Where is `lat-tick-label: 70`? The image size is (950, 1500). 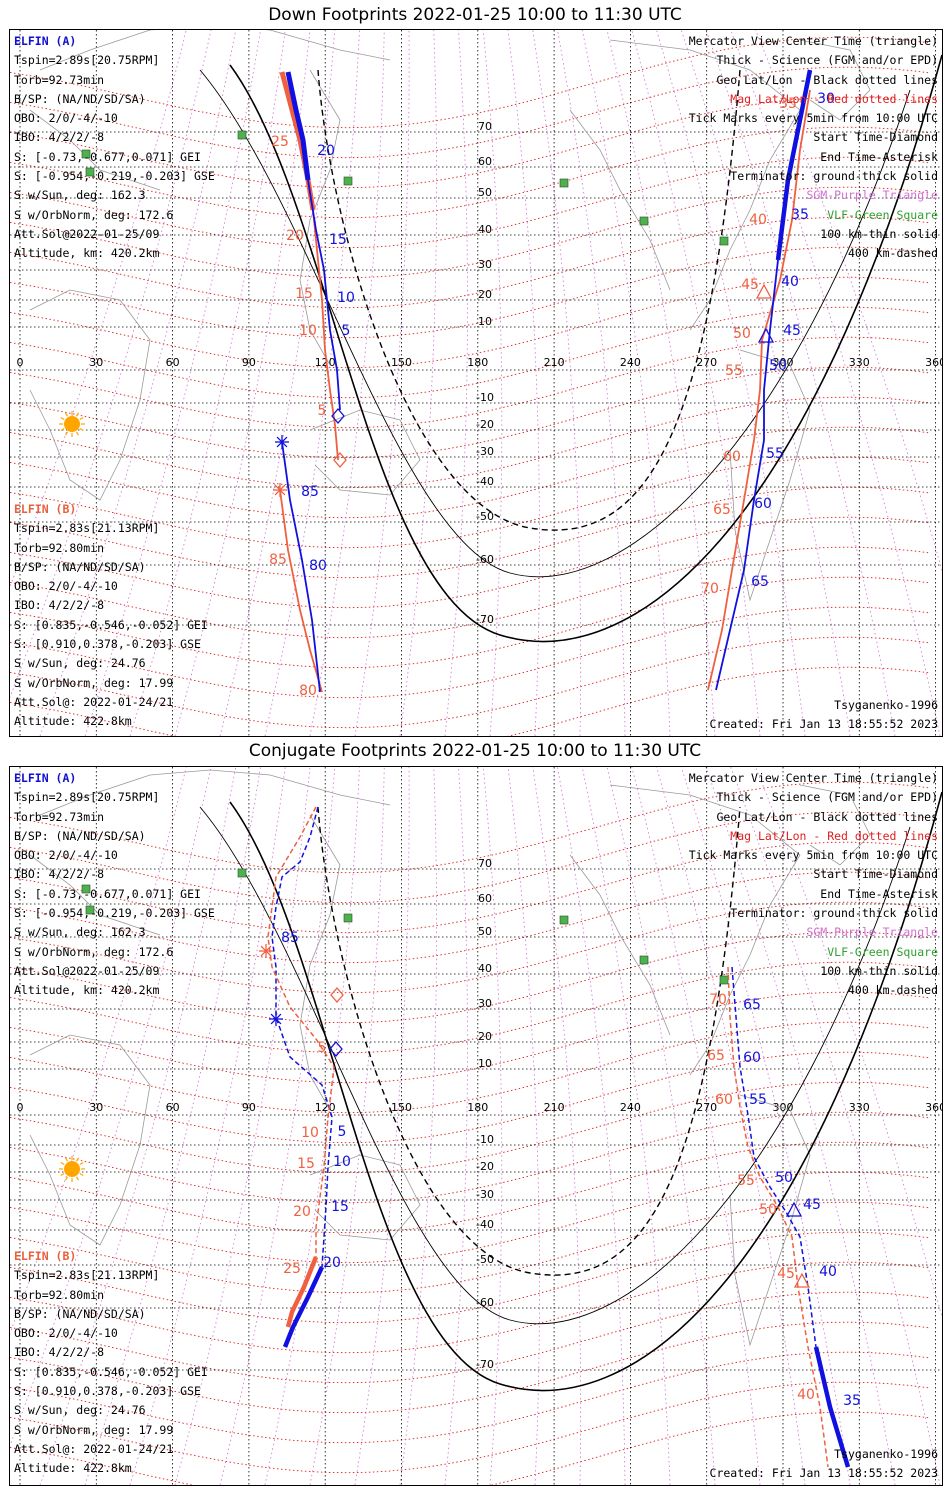
lat-tick-label: 70 is located at coordinates (485, 863).